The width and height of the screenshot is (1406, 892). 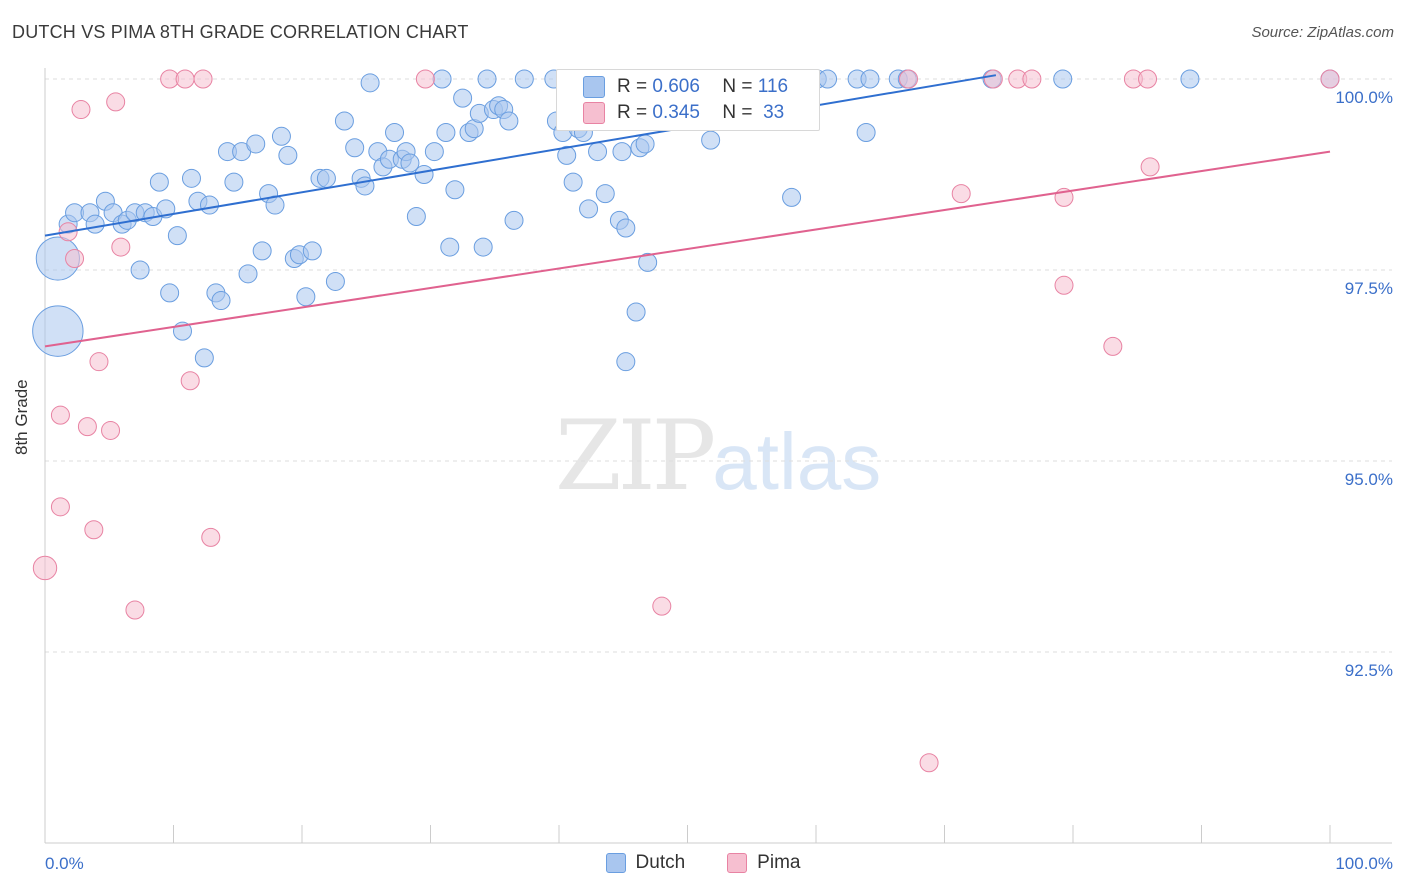 I want to click on y-axis-label: 8th Grade, so click(x=21, y=417).